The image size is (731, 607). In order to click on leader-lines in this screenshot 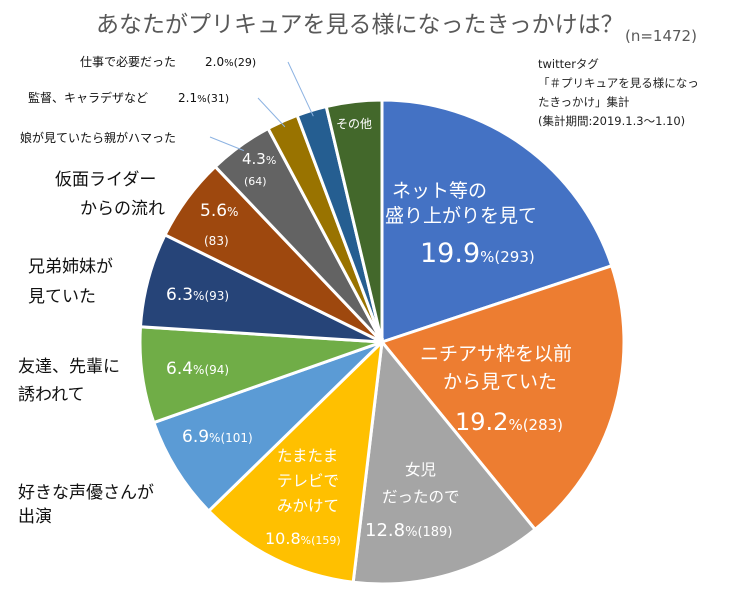, I will do `click(261, 106)`.